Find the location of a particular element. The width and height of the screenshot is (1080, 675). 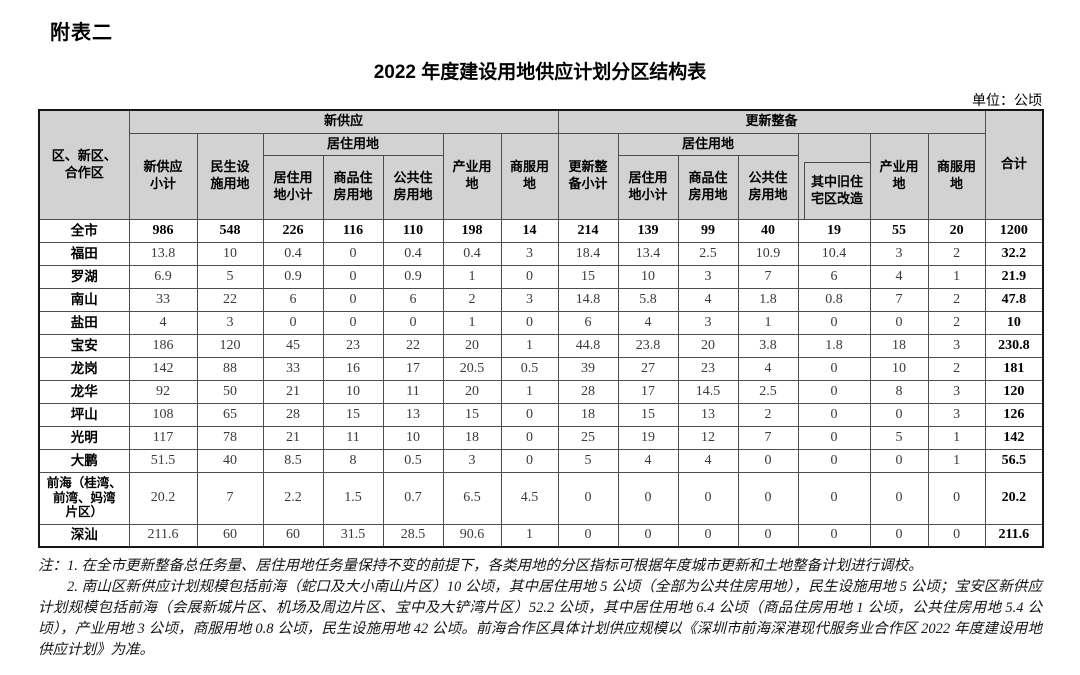

table-row: 大鹏 51.5 40 8.5 8 0.5 3 0 5 4 4 0 0 0 1 56.5 is located at coordinates (541, 460).